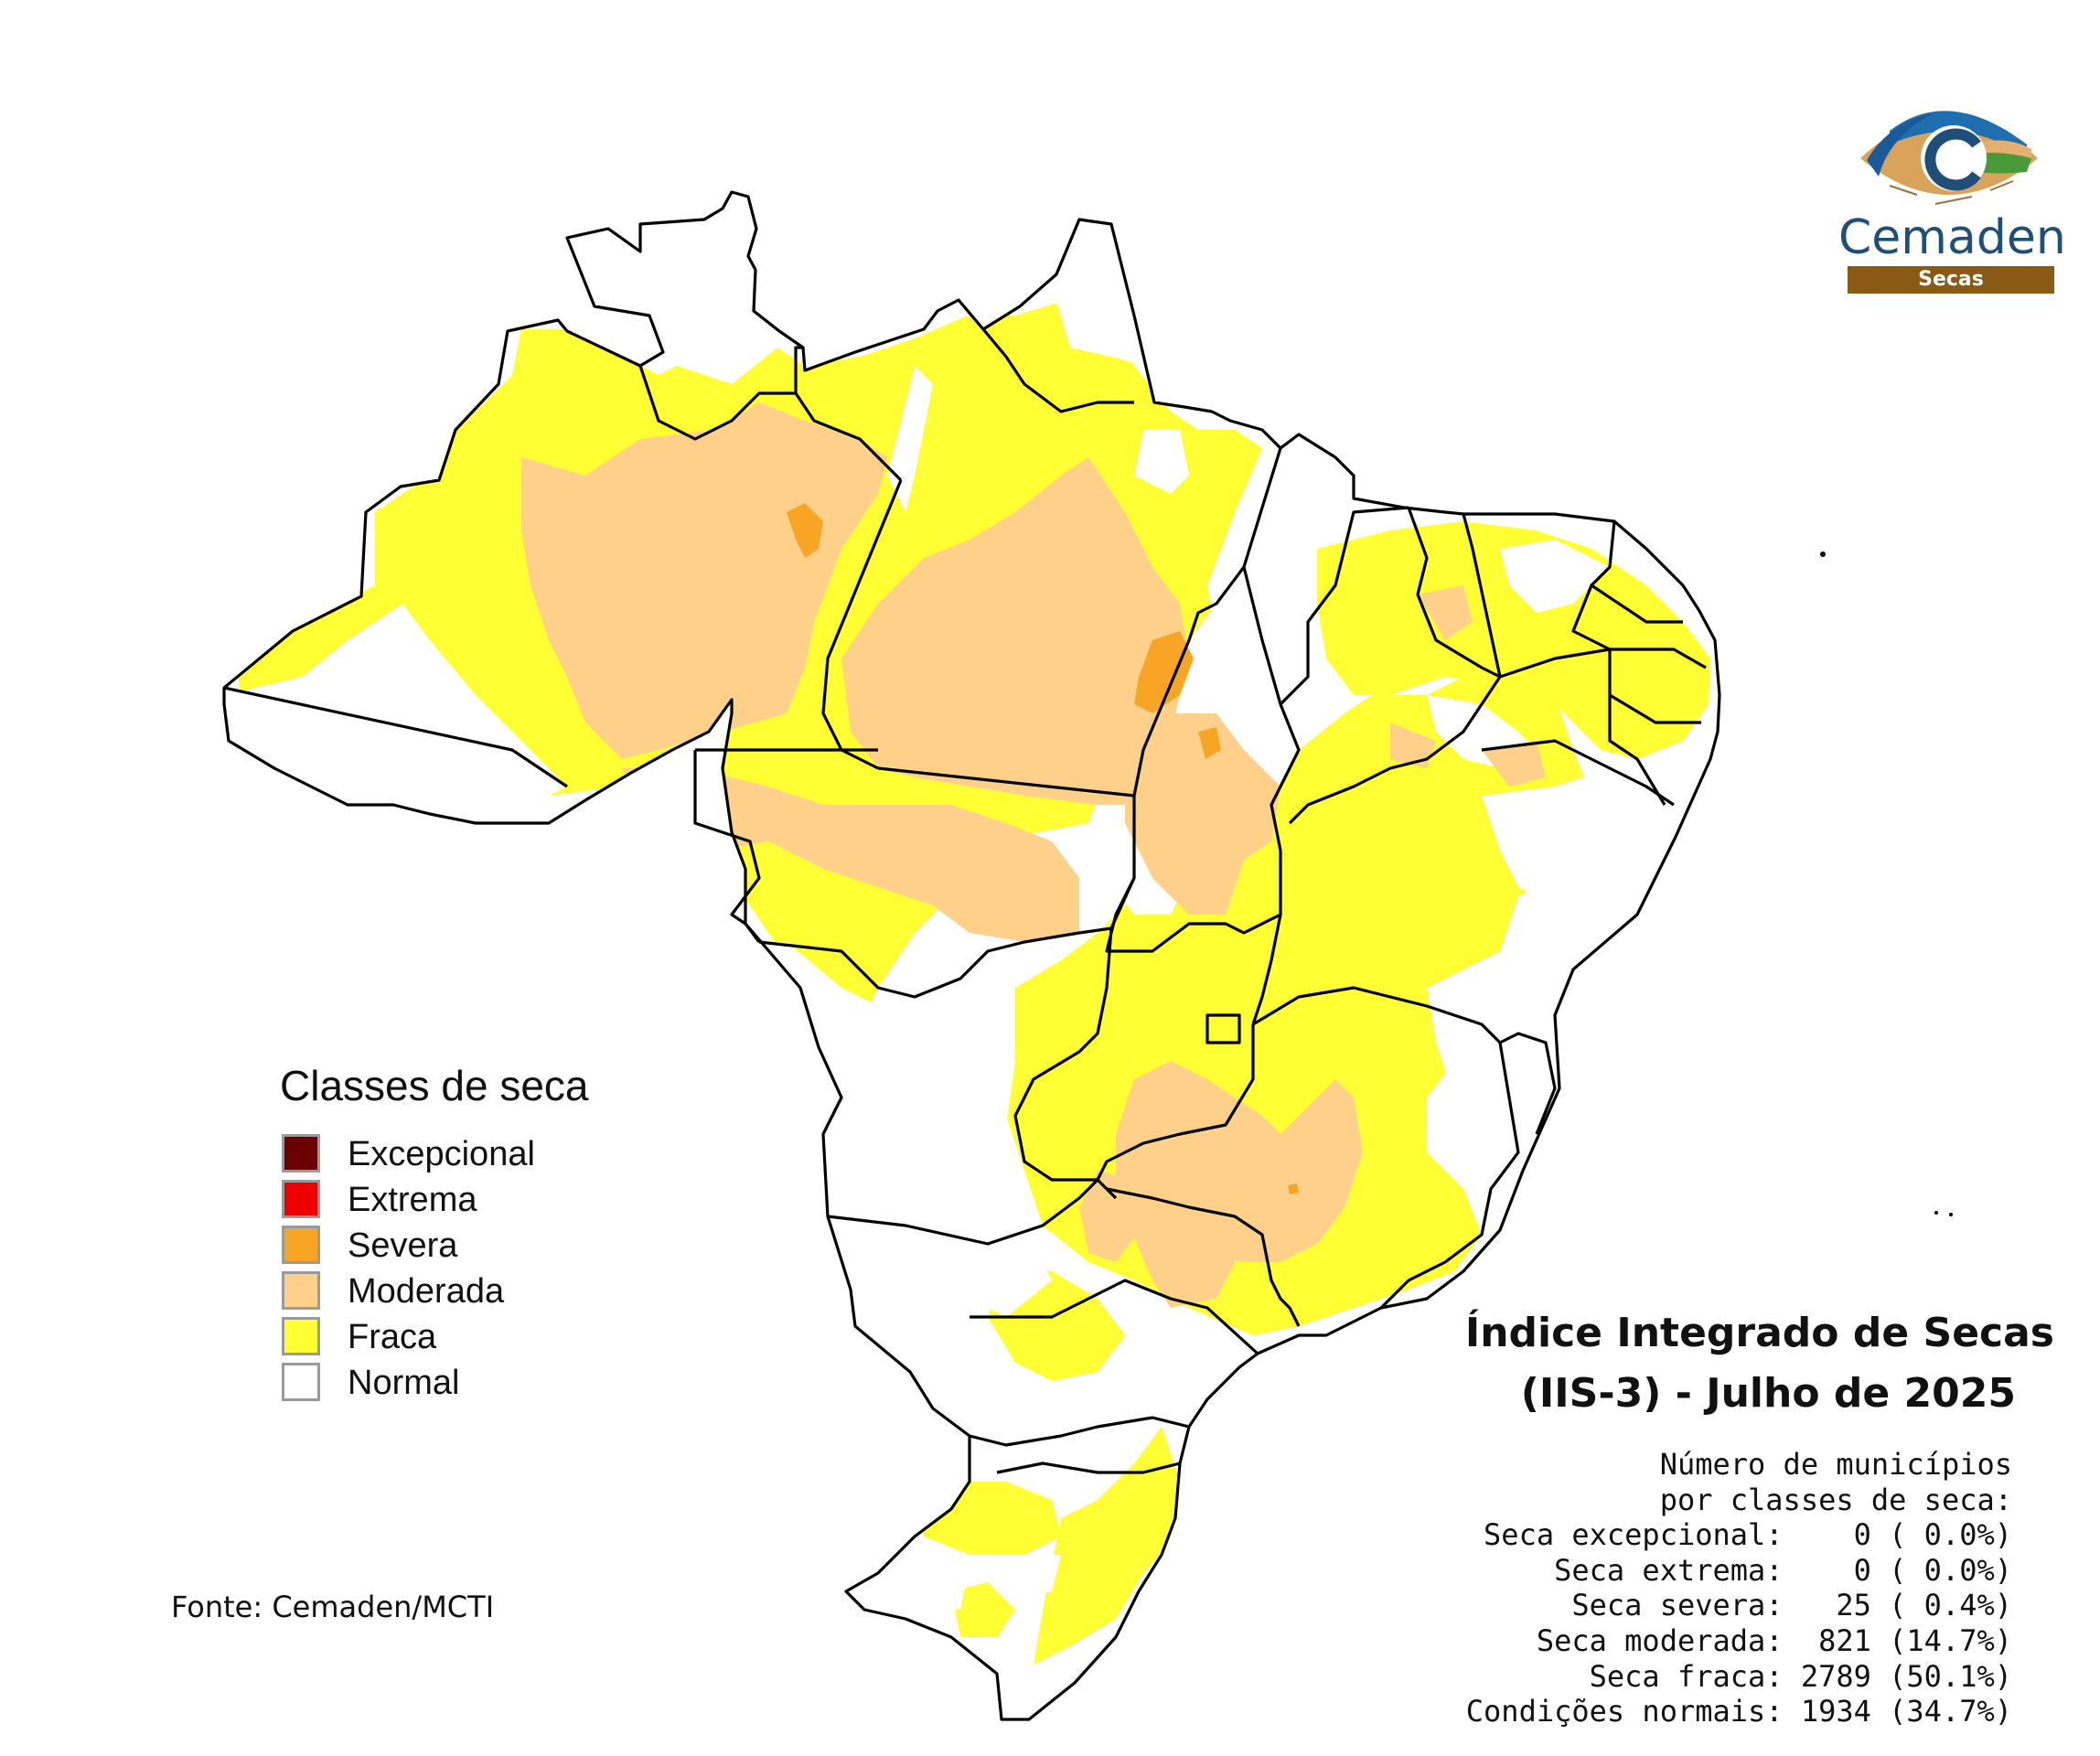  What do you see at coordinates (333, 1607) in the screenshot?
I see `source-credit: Fonte: Cemaden/MCTI` at bounding box center [333, 1607].